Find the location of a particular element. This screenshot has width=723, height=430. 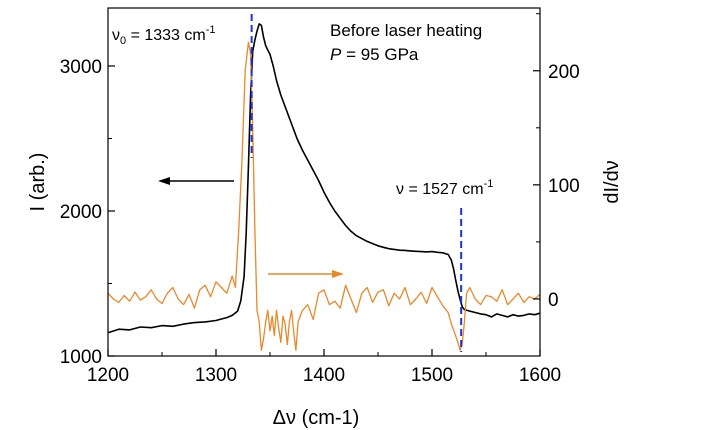

nu0-value: = 1333 cm is located at coordinates (166, 35).